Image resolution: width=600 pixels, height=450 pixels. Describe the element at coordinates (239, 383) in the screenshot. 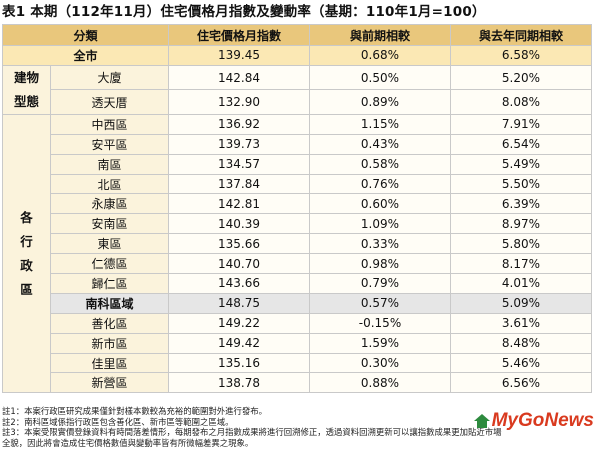

I see `row-index: 138.78` at that location.